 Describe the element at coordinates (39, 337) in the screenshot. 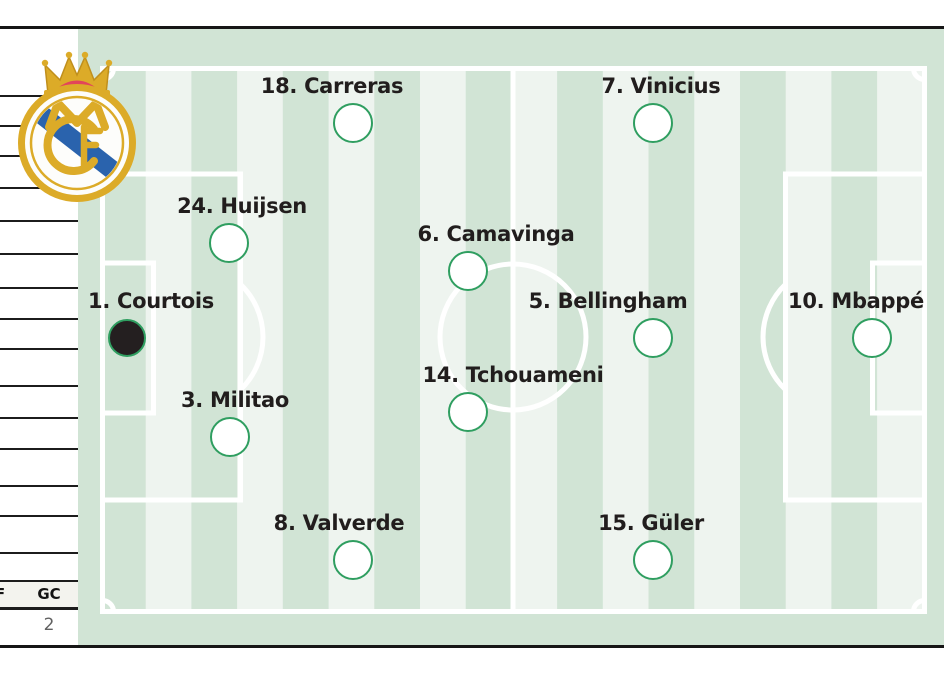

I see `stats-table: F GC 2` at that location.